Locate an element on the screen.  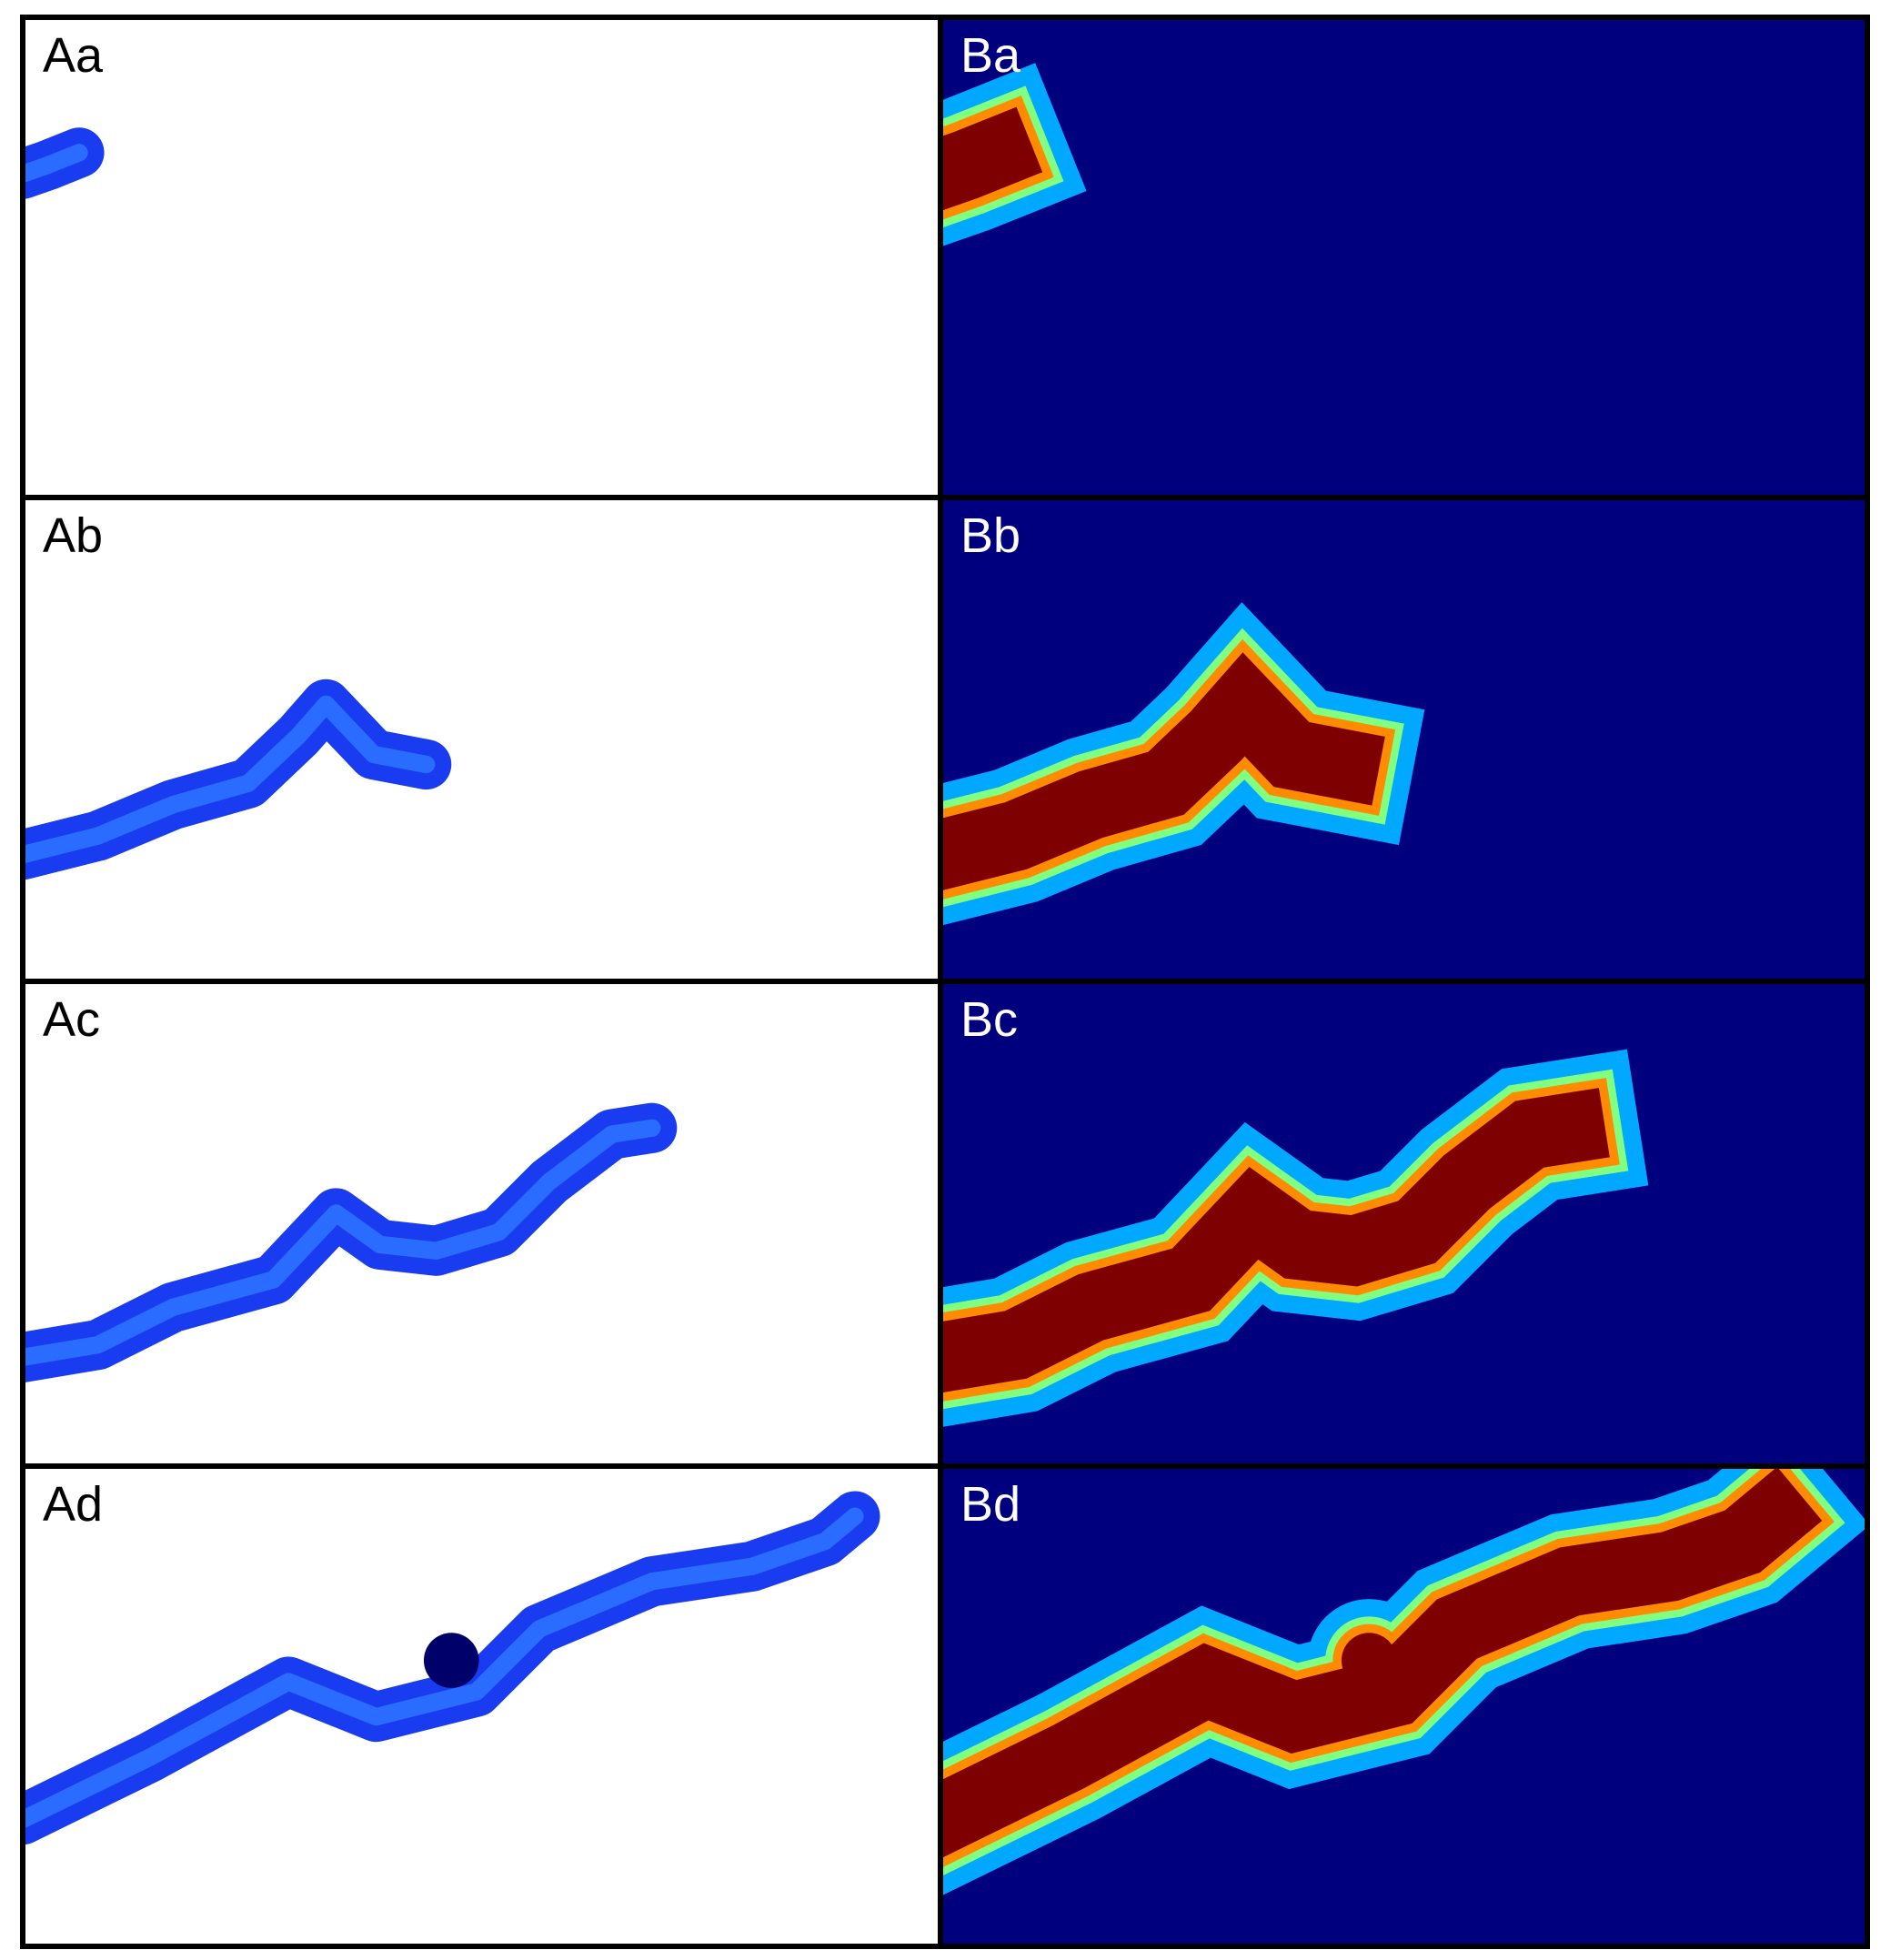
panel-label: Ac is located at coordinates (71, 1019).